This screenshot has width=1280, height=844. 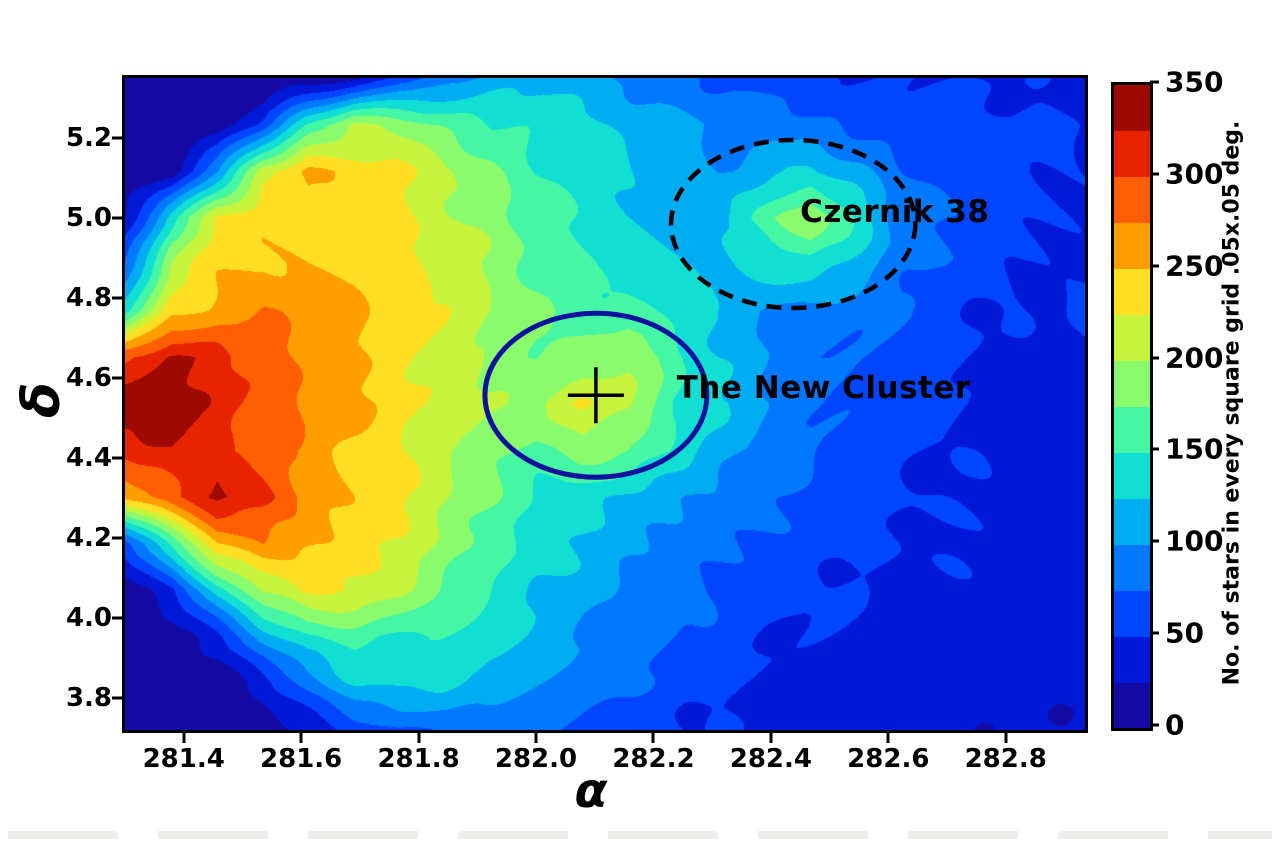 What do you see at coordinates (88, 218) in the screenshot?
I see `y-tick-label: 5.0` at bounding box center [88, 218].